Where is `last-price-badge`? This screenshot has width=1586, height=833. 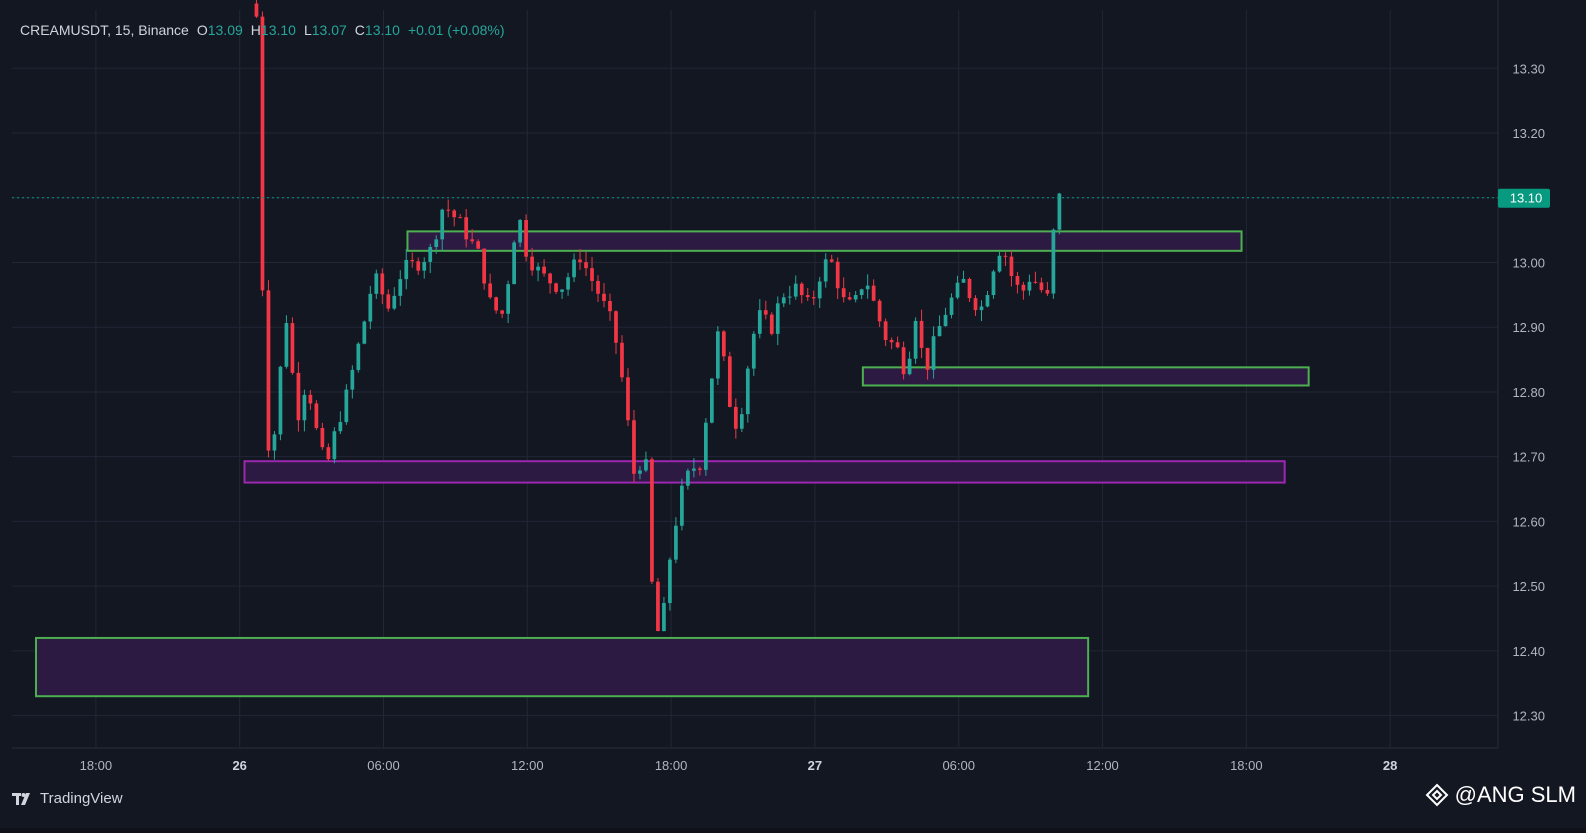
last-price-badge is located at coordinates (1524, 198).